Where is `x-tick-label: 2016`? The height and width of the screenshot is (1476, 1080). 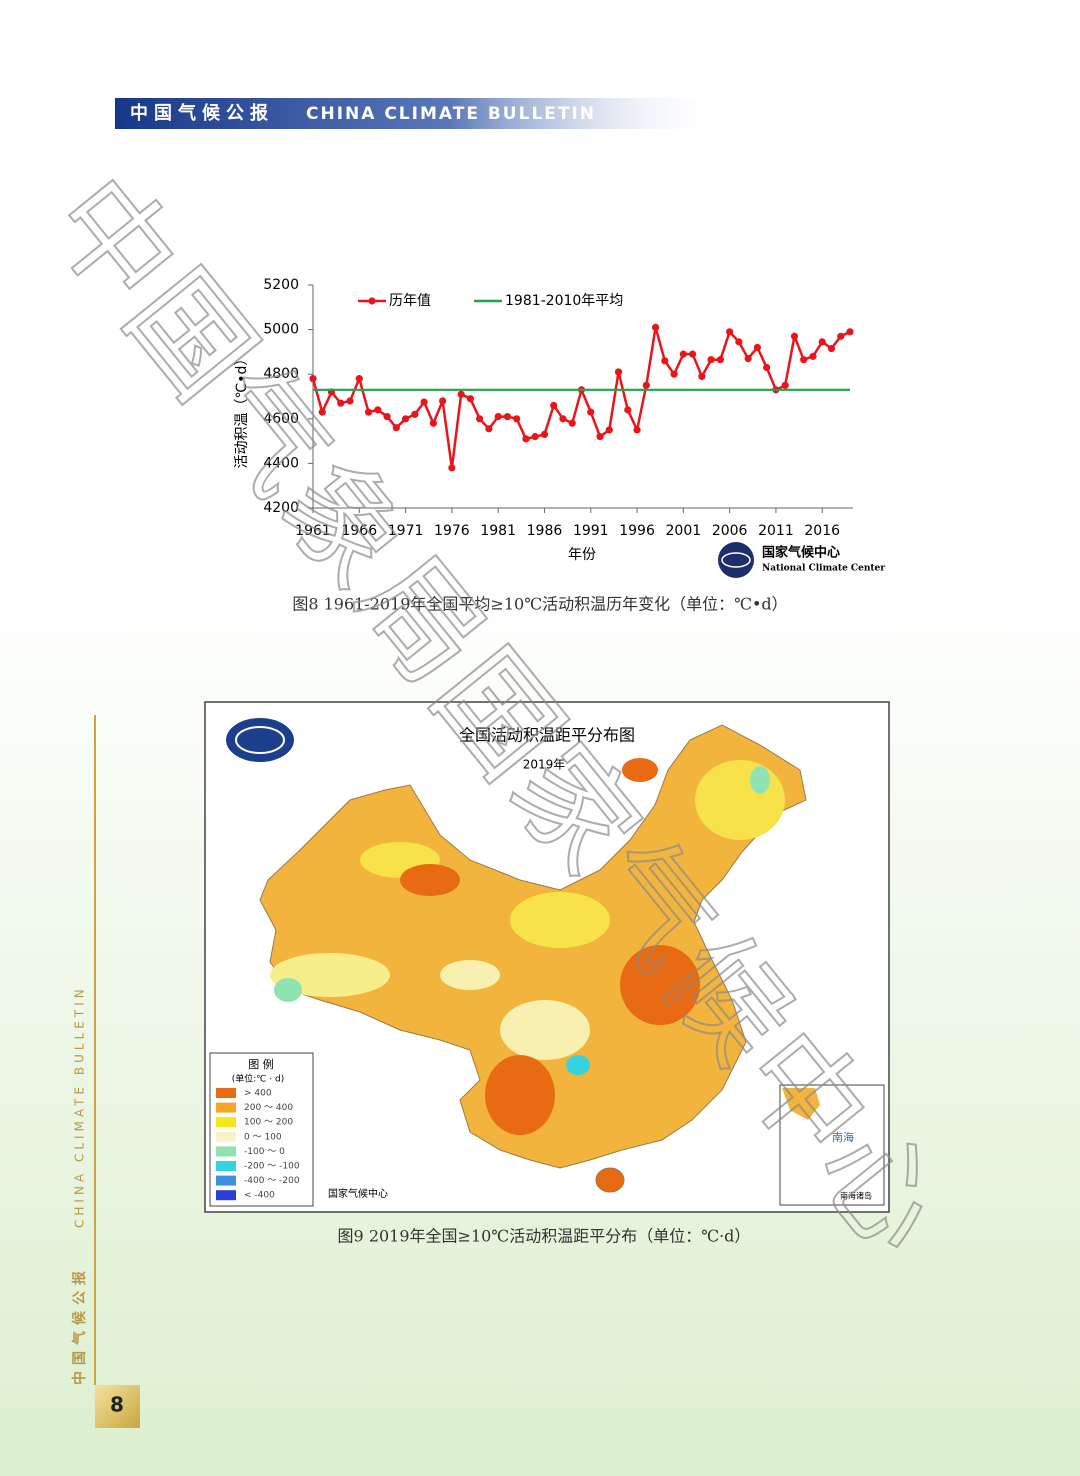 x-tick-label: 2016 is located at coordinates (822, 531).